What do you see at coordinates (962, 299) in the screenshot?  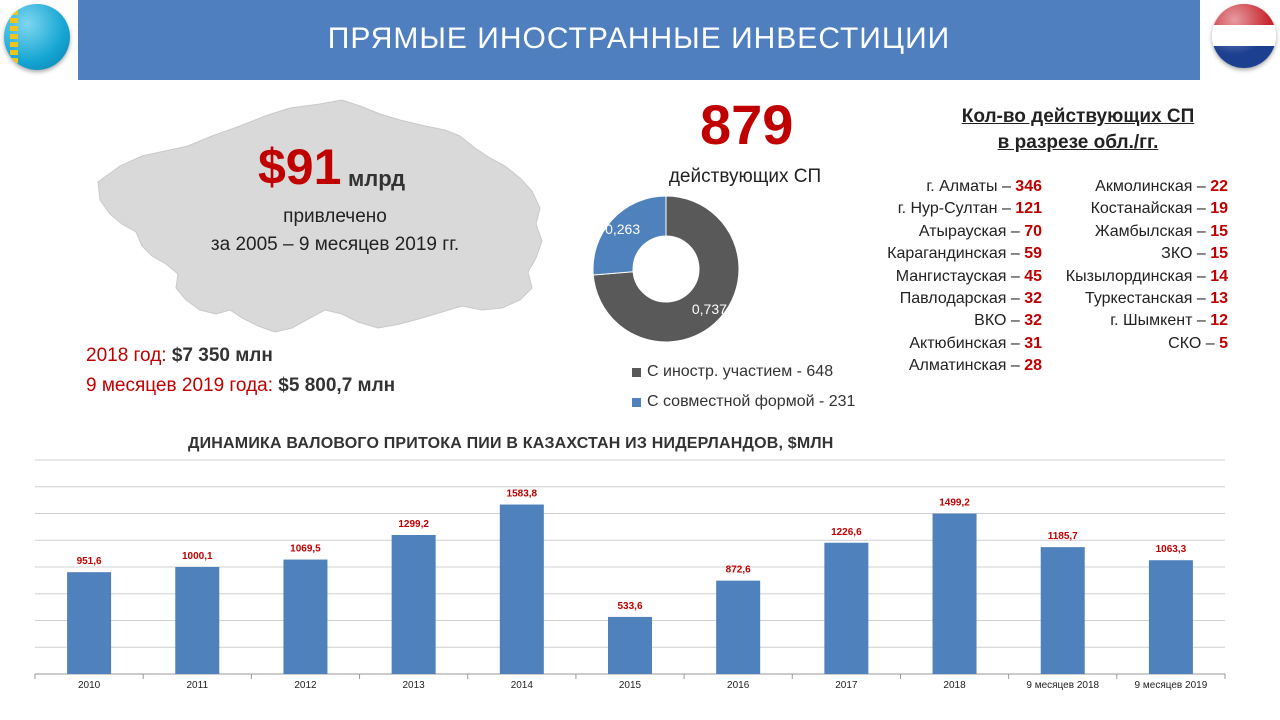 I see `region-name: Павлодарская –` at bounding box center [962, 299].